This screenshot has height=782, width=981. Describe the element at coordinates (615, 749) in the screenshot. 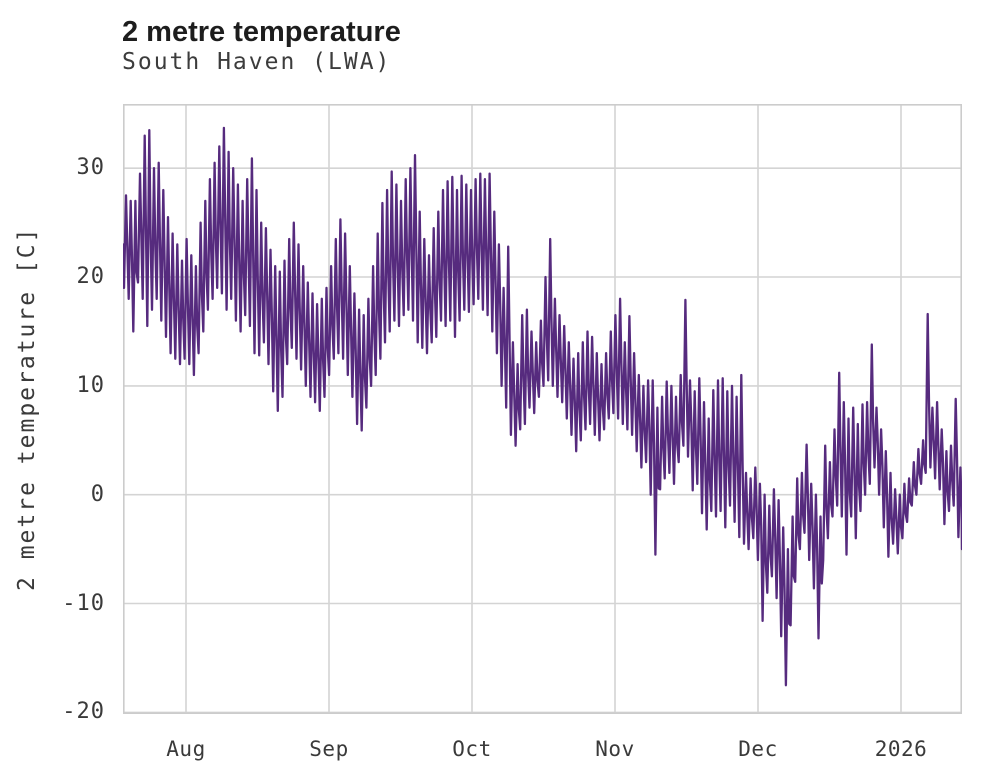

I see `x-tick-label: Nov` at that location.